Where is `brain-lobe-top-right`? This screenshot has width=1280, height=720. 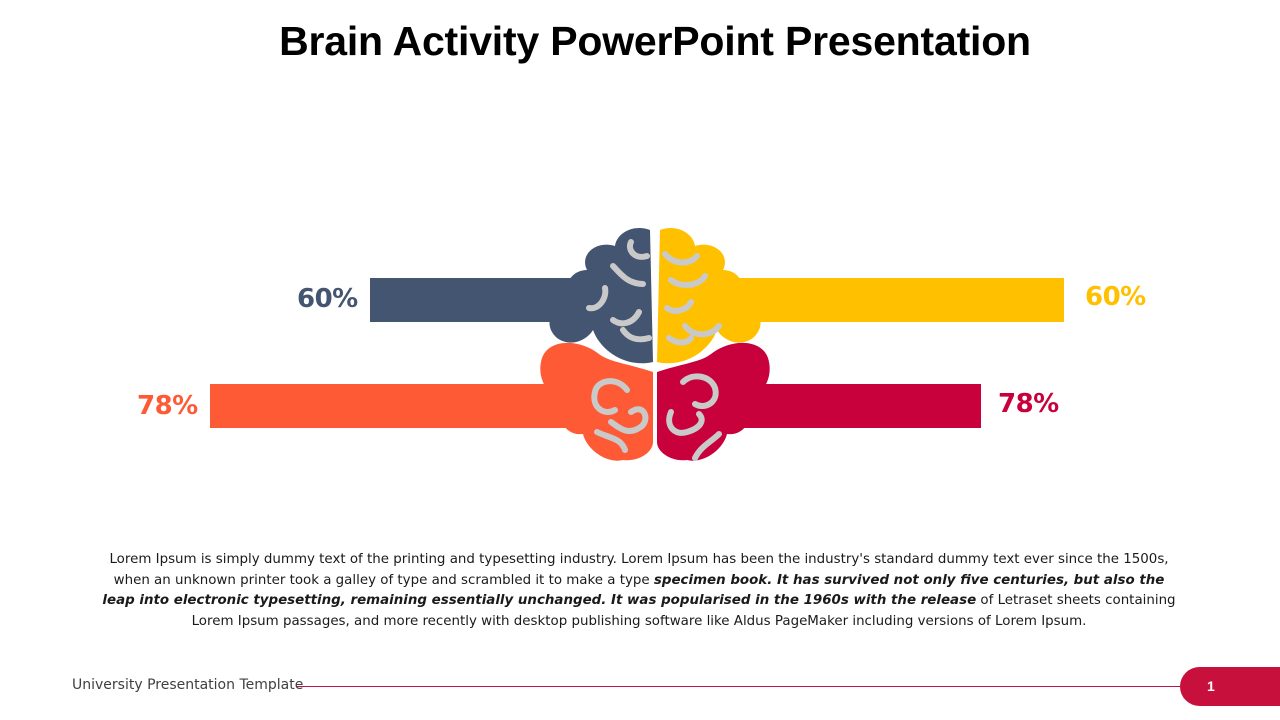
brain-lobe-top-right is located at coordinates (709, 295).